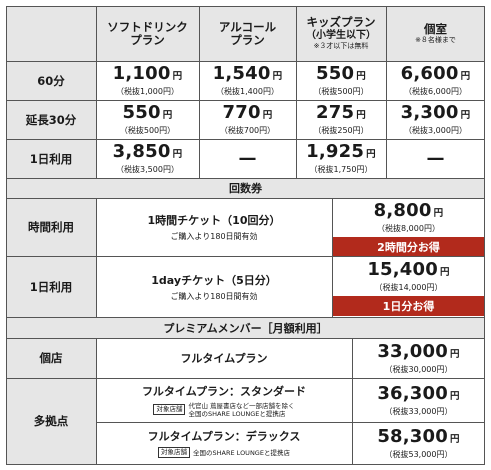 Image resolution: width=491 pixels, height=470 pixels. Describe the element at coordinates (147, 91) in the screenshot. I see `price-tax: （税抜1,000円）` at that location.